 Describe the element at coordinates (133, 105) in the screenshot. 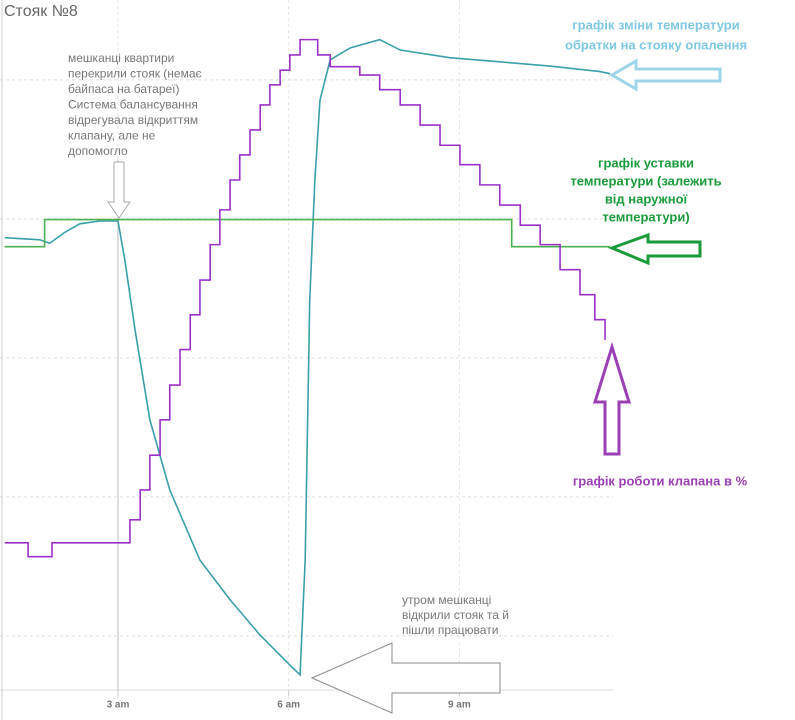

I see `annotation-text: Система балансування` at that location.